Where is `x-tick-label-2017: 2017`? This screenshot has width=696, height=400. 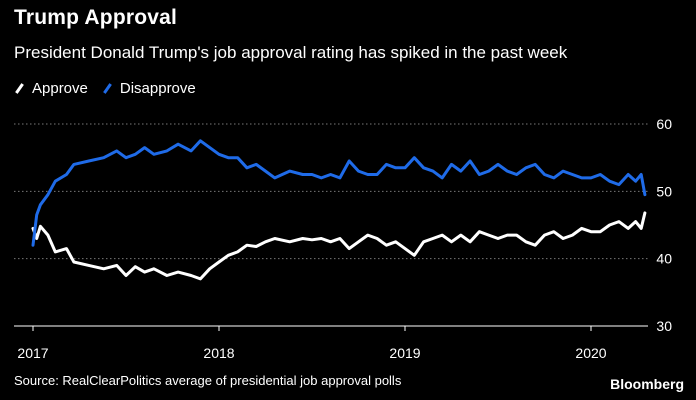 x-tick-label-2017: 2017 is located at coordinates (32, 353).